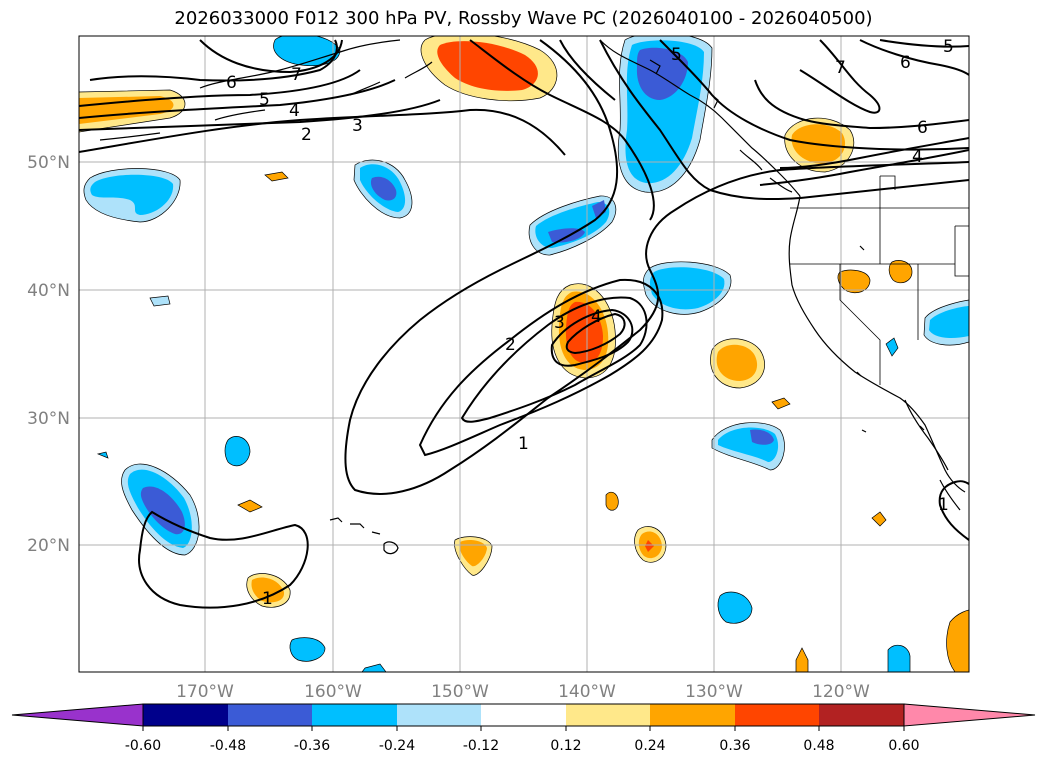 This screenshot has width=1047, height=765. I want to click on lon-label-160w: 160°W, so click(333, 692).